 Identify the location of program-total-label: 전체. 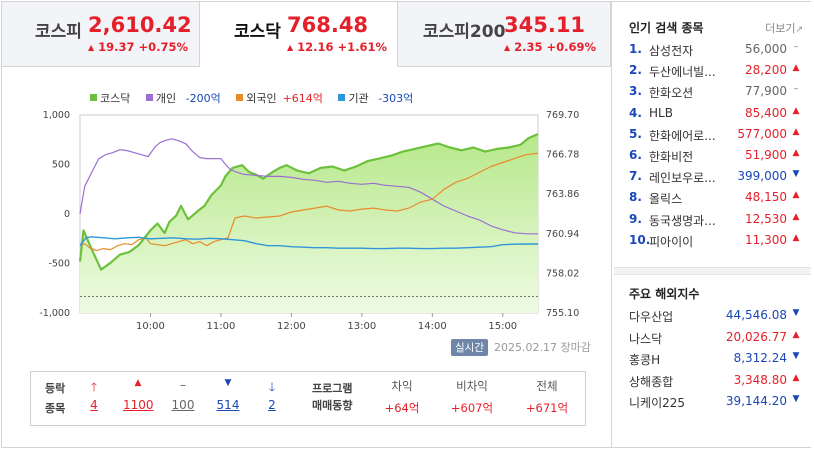
(547, 386).